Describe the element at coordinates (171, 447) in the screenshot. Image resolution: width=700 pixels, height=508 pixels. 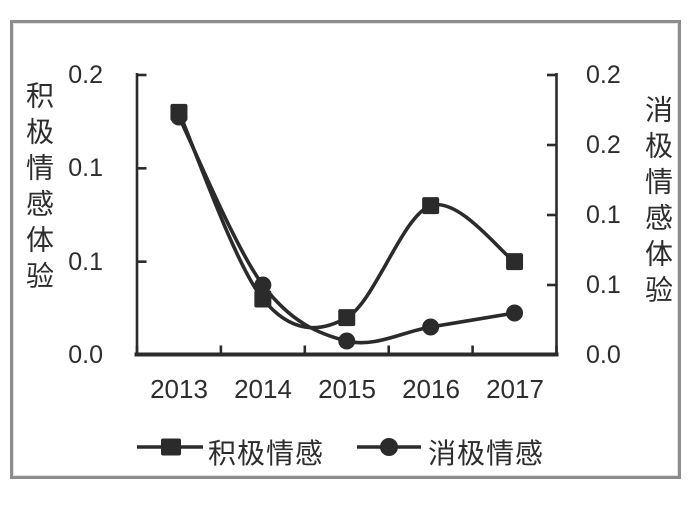
I see `legend-square-marker` at that location.